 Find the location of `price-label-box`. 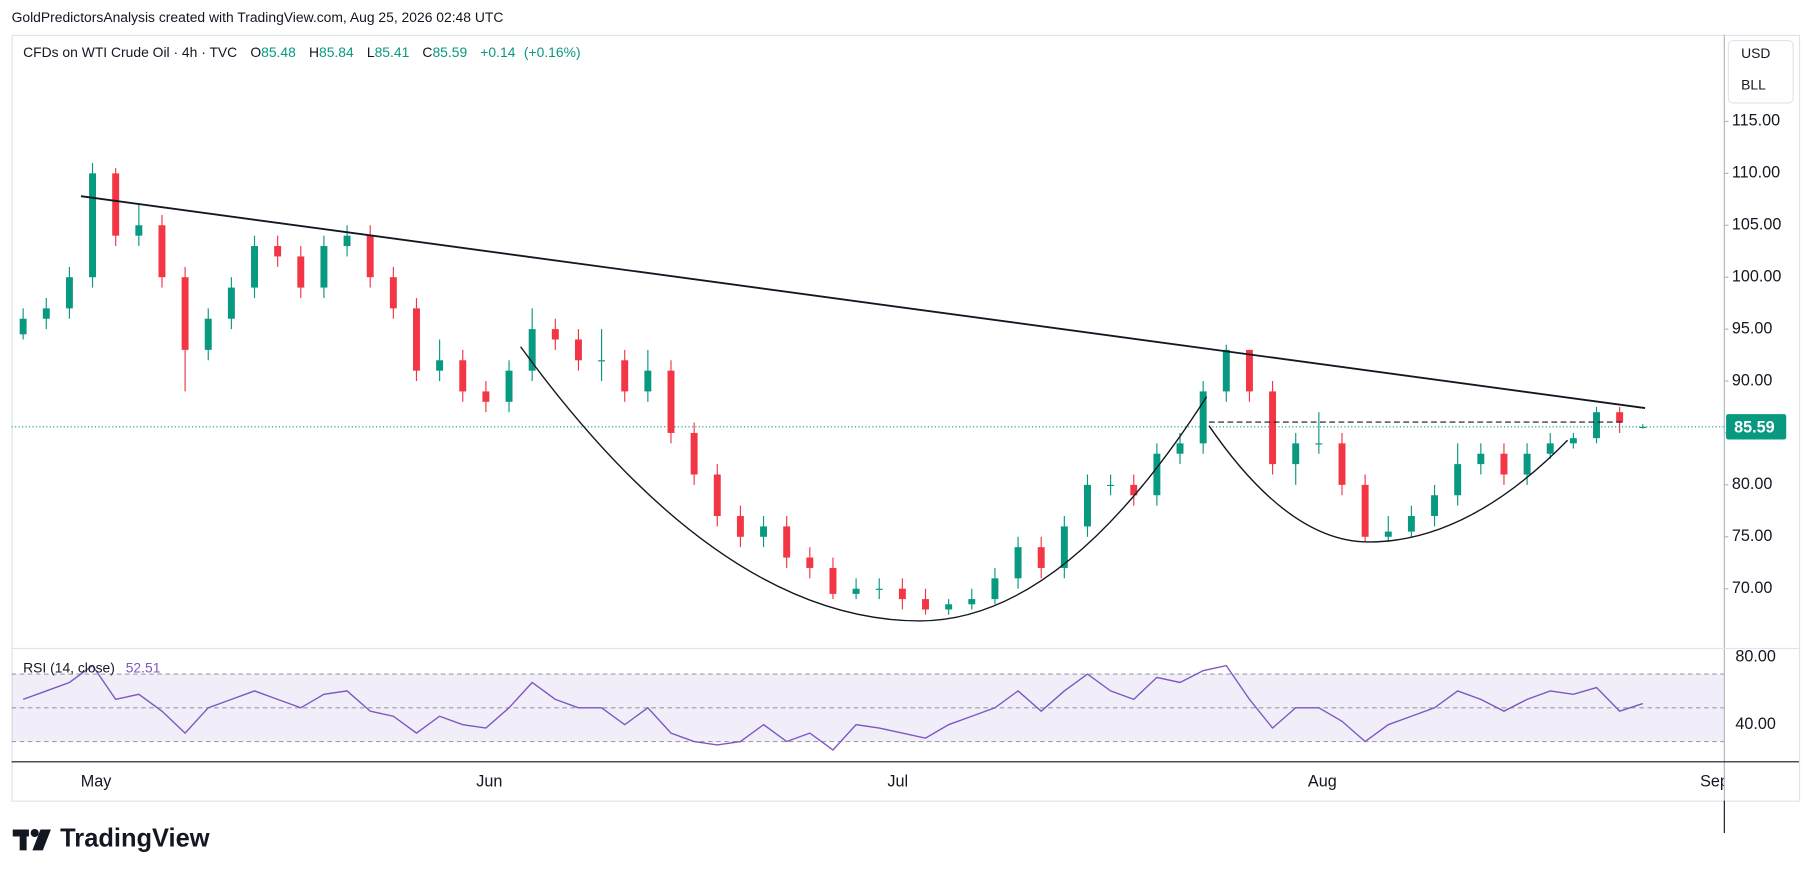

price-label-box is located at coordinates (1756, 427).